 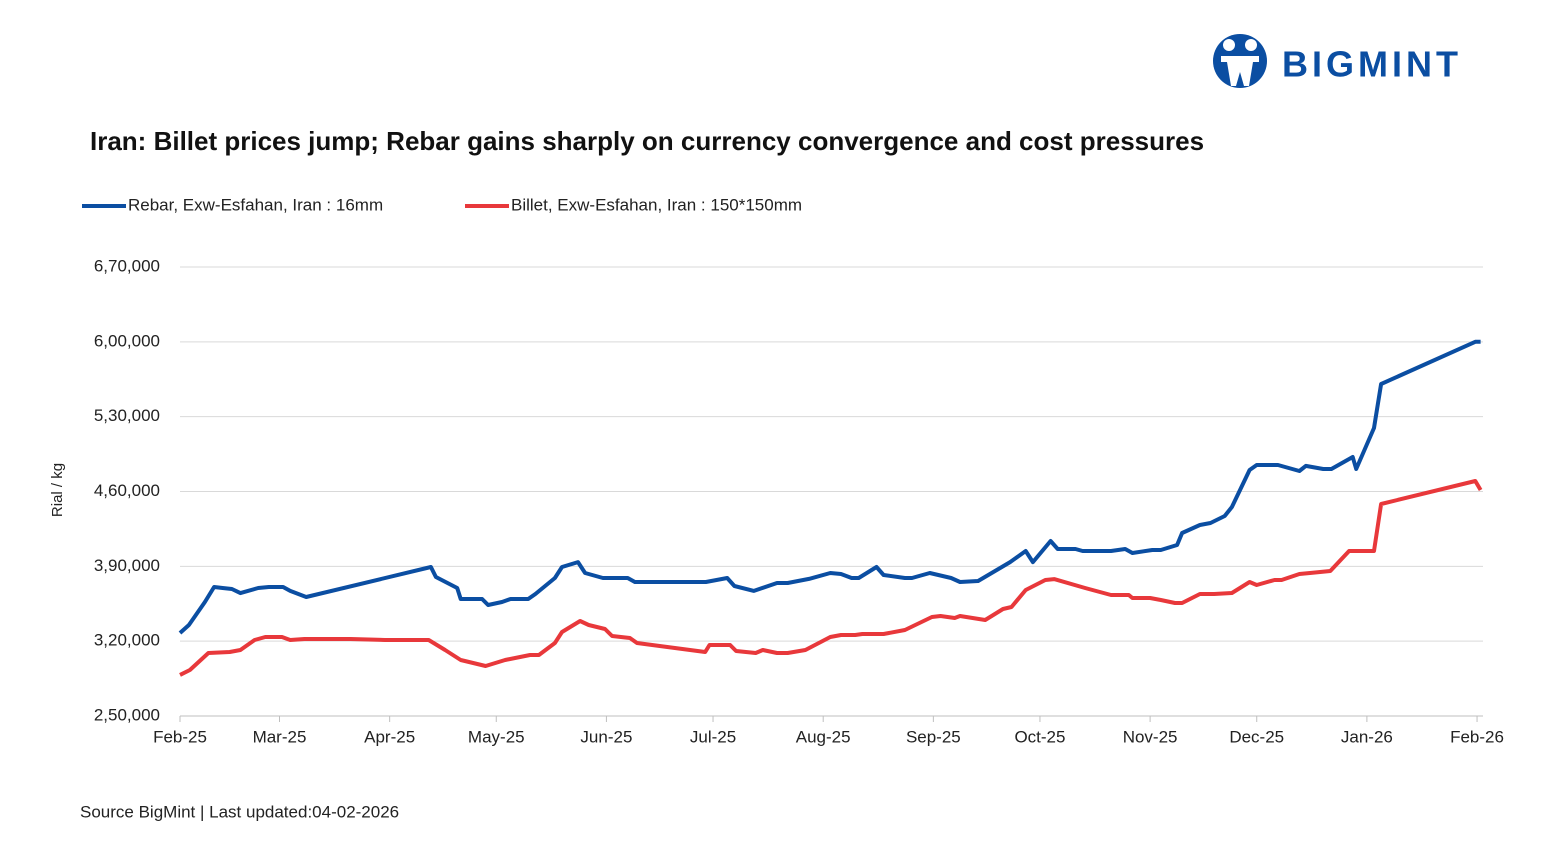 What do you see at coordinates (57, 490) in the screenshot?
I see `y-axis-label: Rial / kg` at bounding box center [57, 490].